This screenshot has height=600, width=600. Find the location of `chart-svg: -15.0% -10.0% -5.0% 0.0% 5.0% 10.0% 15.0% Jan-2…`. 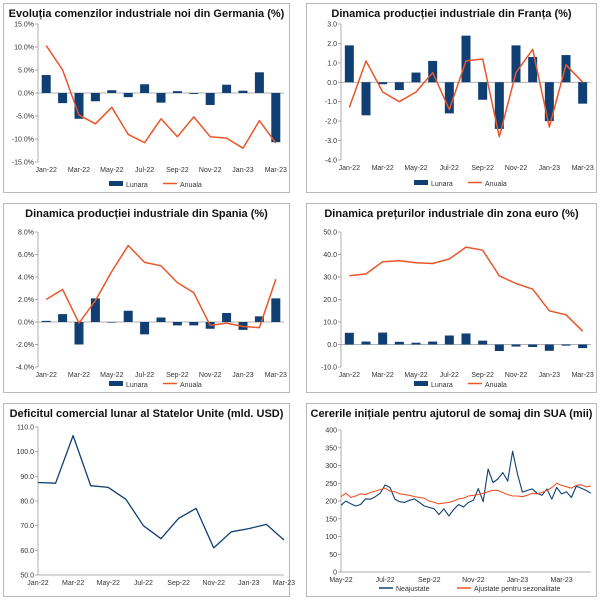

chart-svg: -15.0% -10.0% -5.0% 0.0% 5.0% 10.0% 15.0% Jan-2… is located at coordinates (149, 106).